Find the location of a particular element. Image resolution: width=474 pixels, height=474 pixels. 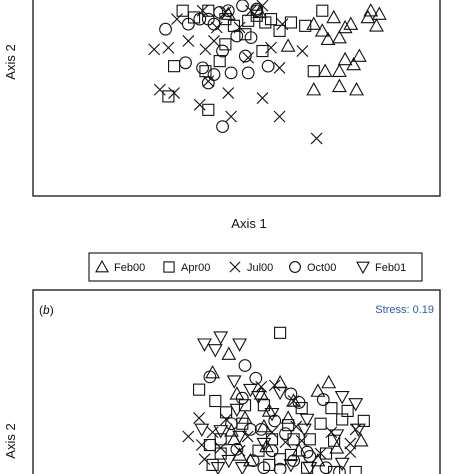

panel-a-x-axis-title: Axis 1 is located at coordinates (248, 223).